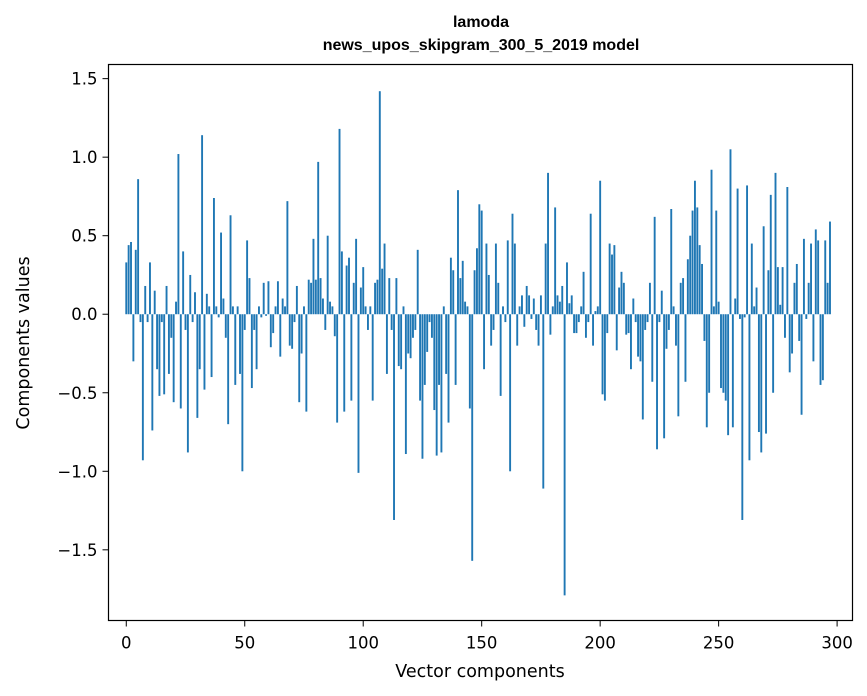 This screenshot has width=867, height=696. I want to click on x-axis-label: Vector components, so click(479, 672).